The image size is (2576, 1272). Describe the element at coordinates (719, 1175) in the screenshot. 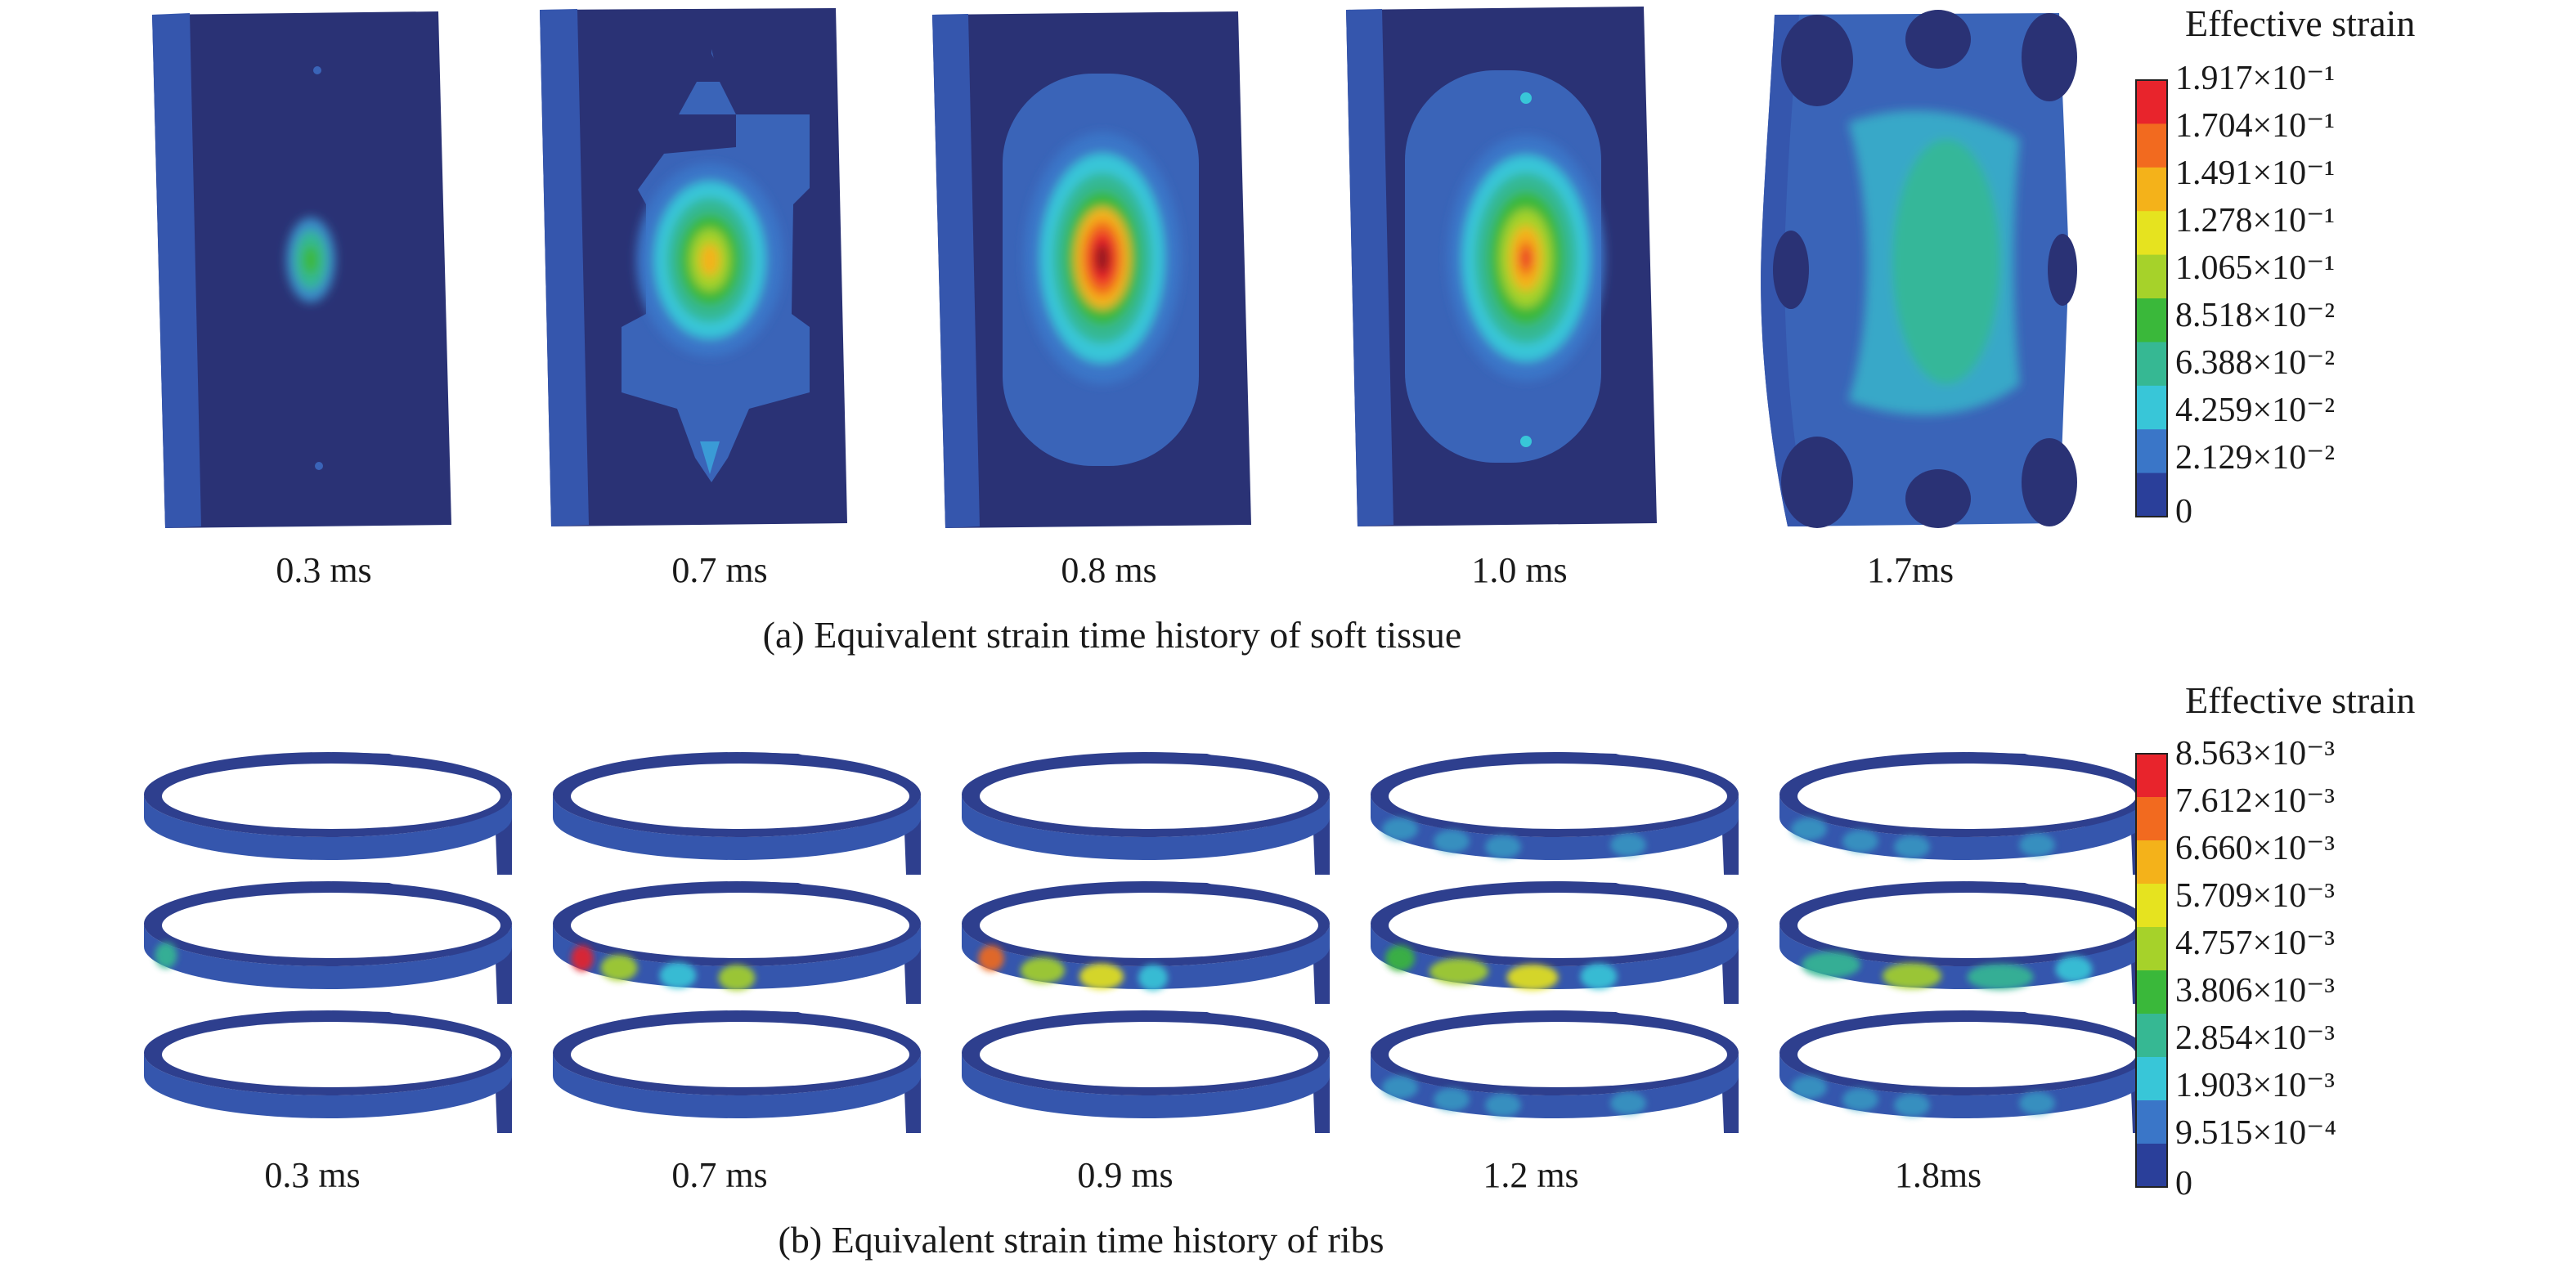

I see `time-label-b-2: 0.7 ms` at that location.